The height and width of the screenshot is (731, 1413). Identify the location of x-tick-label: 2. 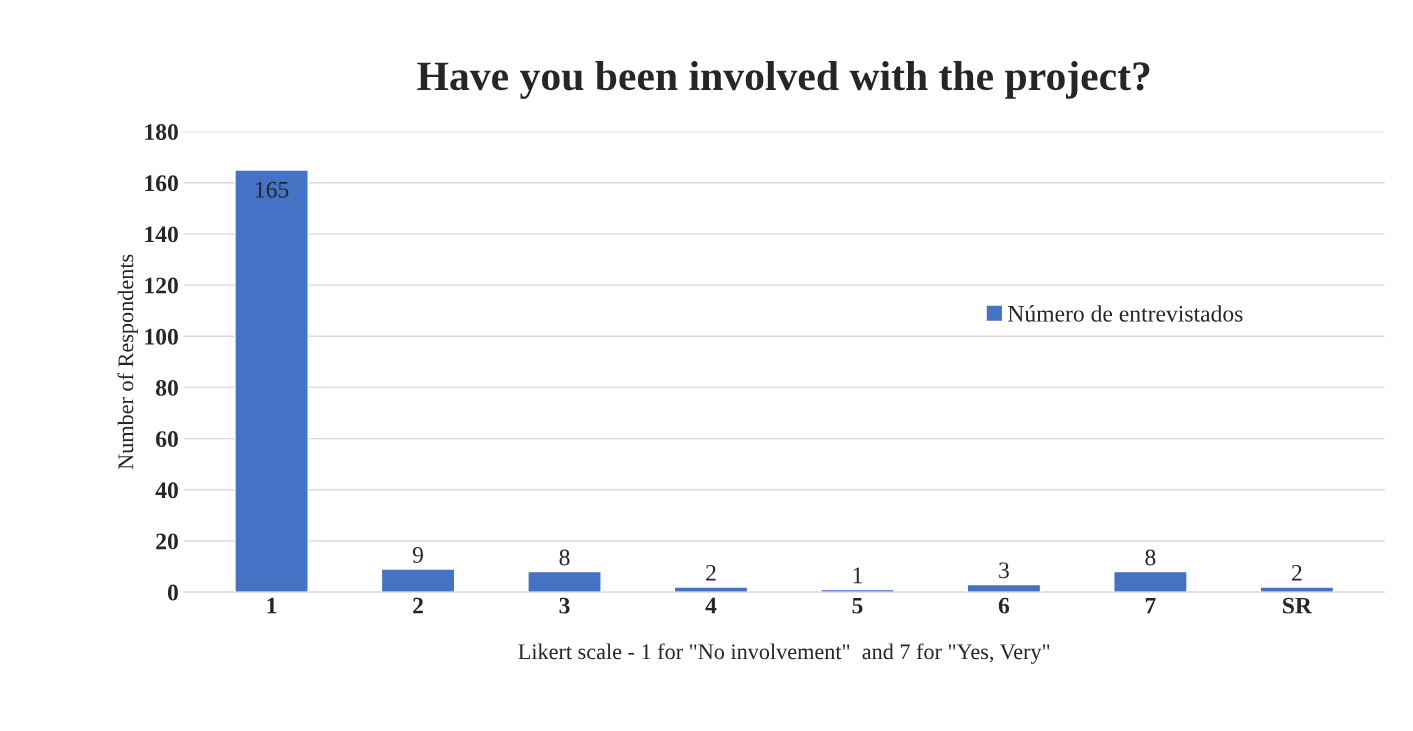
(418, 605).